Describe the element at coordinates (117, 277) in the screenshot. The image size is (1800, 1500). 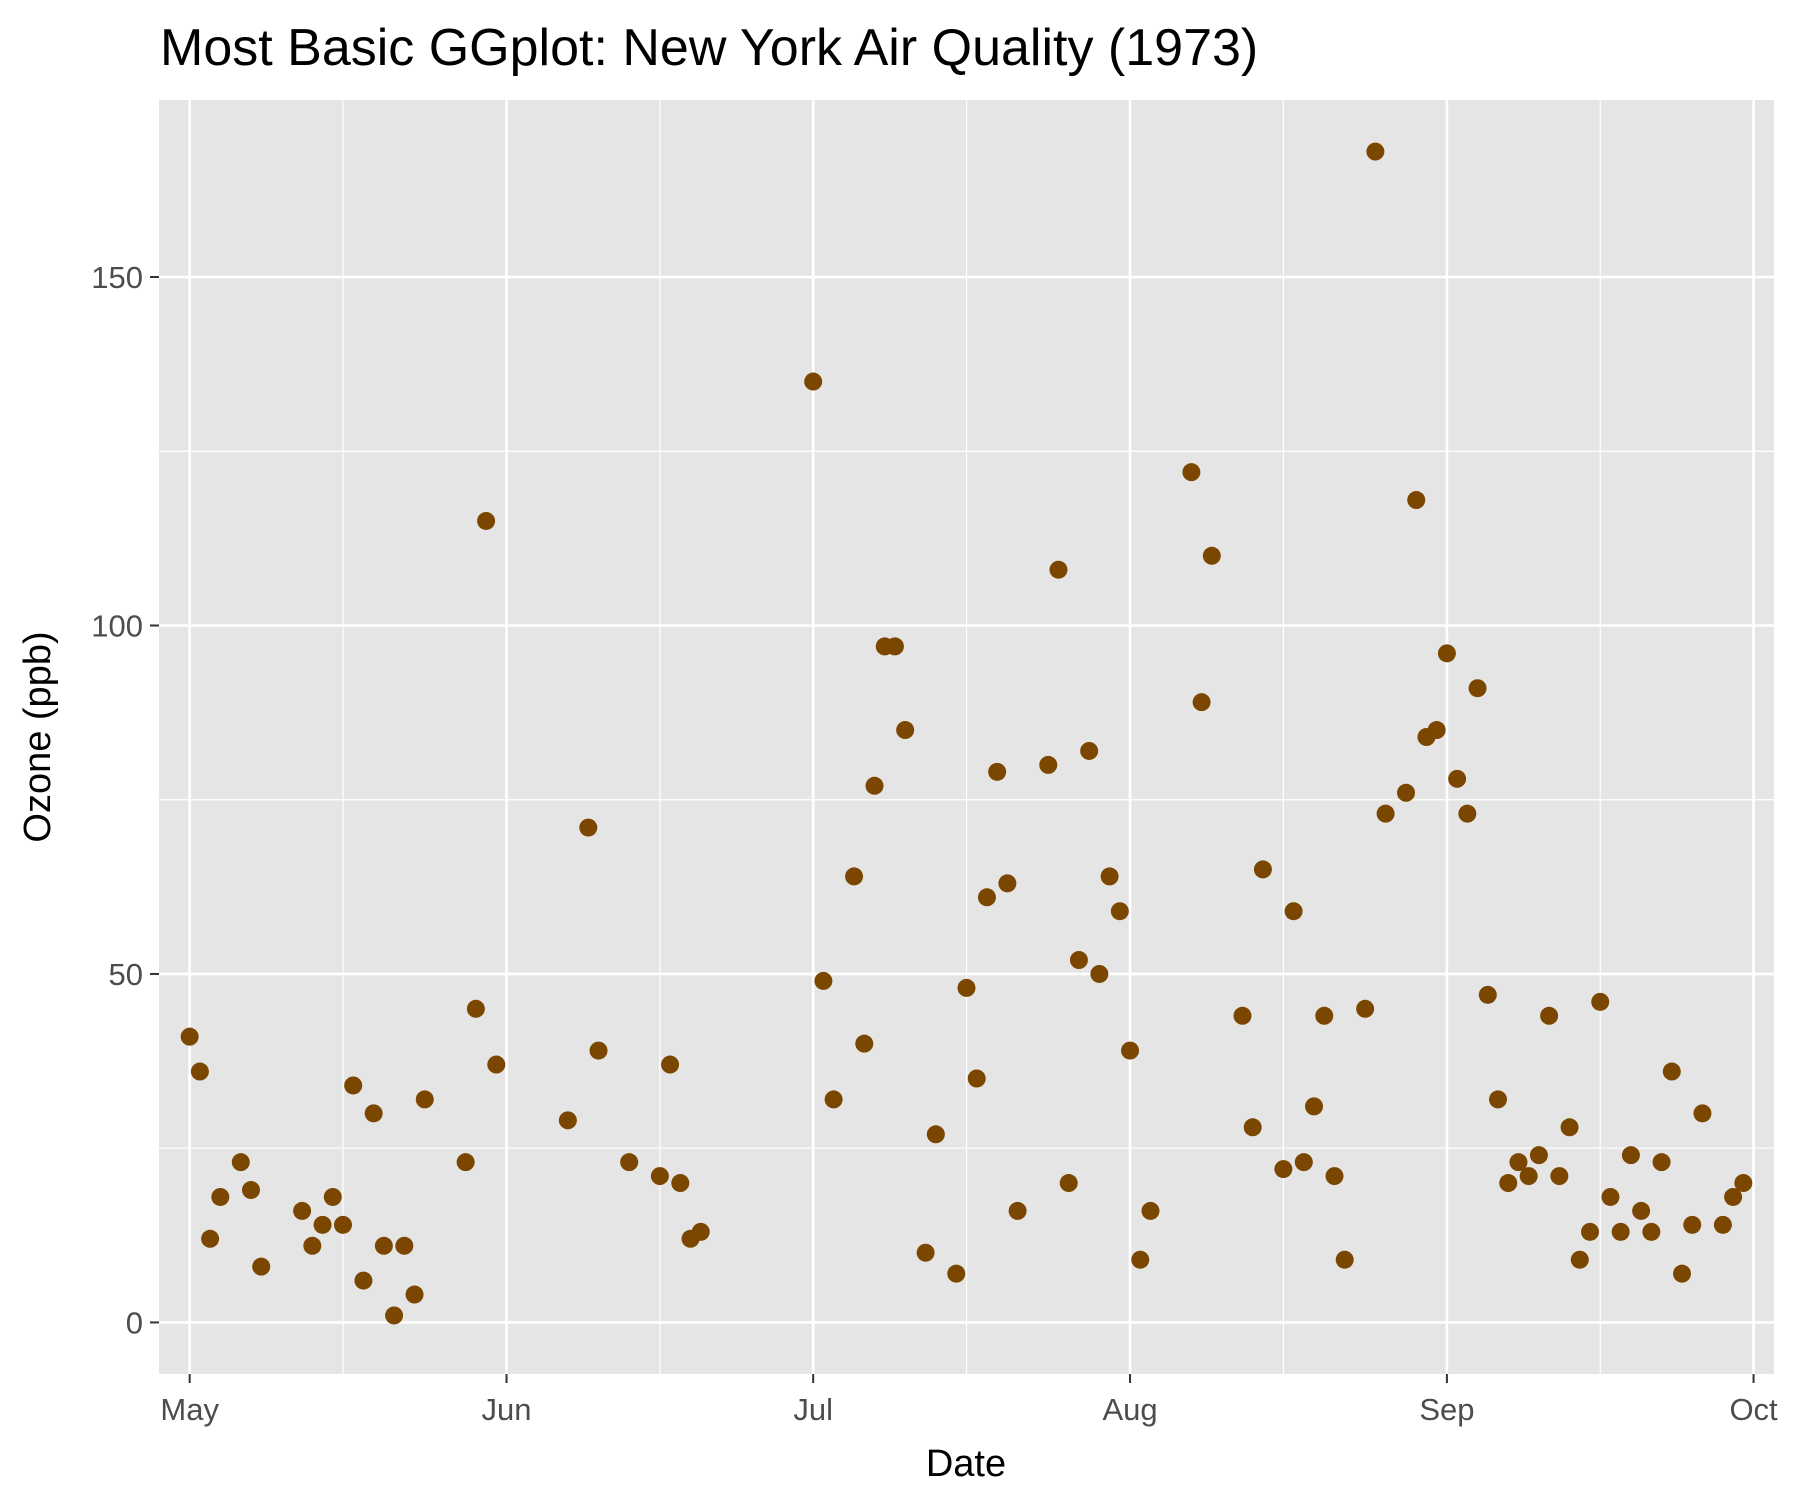
I see `y-tick-label: 150` at that location.